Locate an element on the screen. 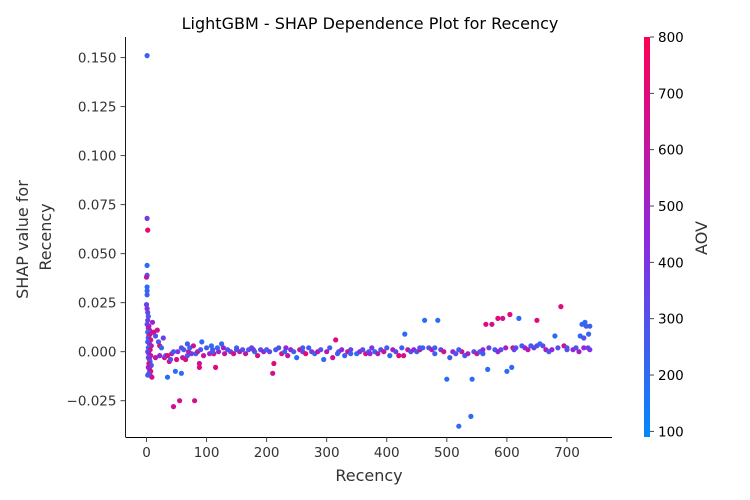  colorbar-ticks: 100 200 300 400 500 600 700 800 is located at coordinates (667, 235).